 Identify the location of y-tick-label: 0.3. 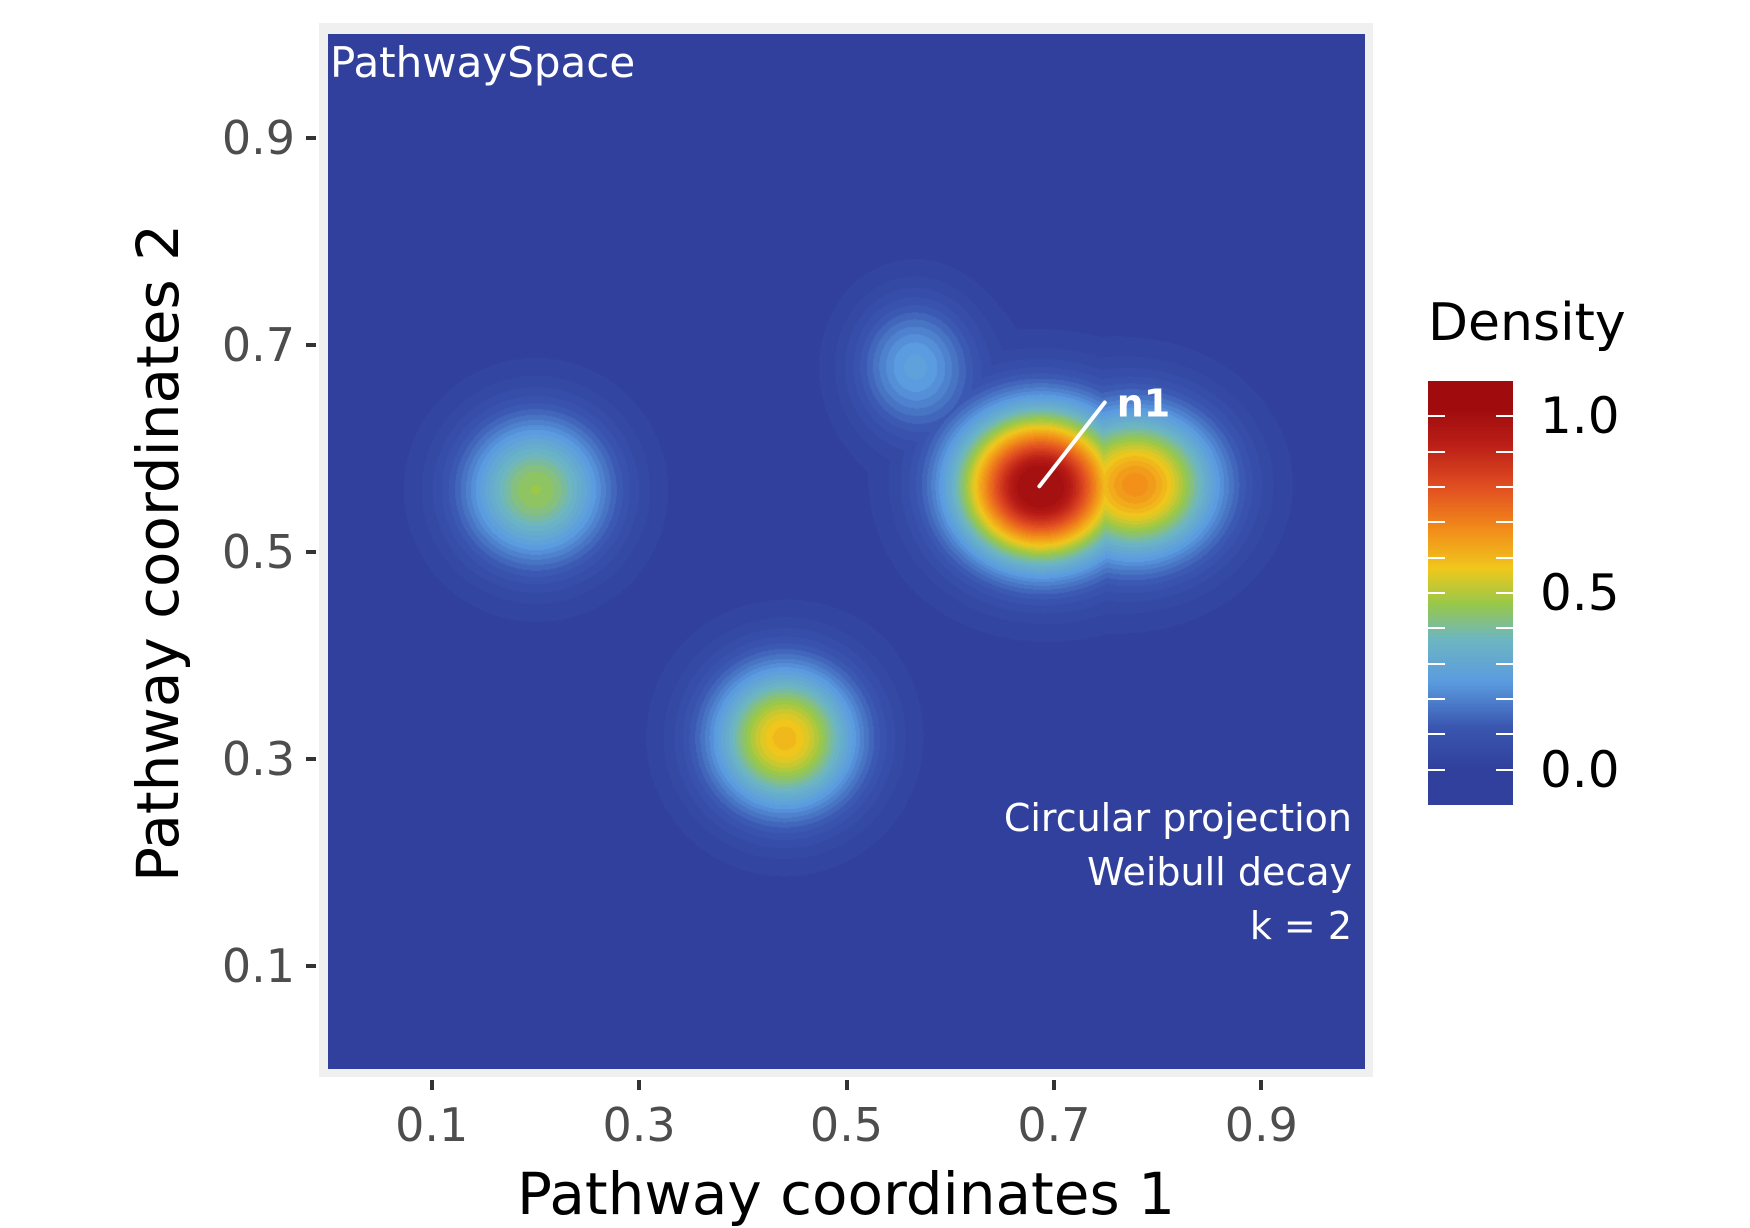
(258, 758).